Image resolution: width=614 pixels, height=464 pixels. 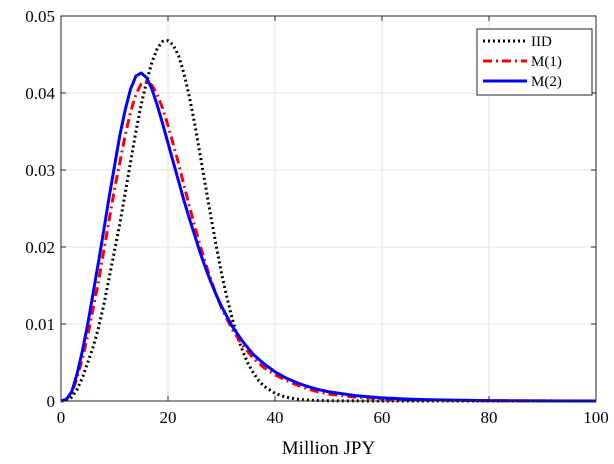 I want to click on x-tick-label: 60, so click(x=382, y=417).